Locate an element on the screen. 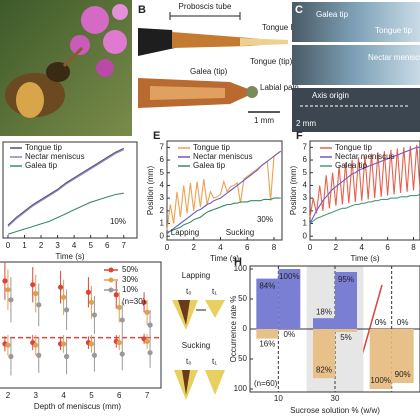 The height and width of the screenshot is (420, 420). scale-bar: 1 mm is located at coordinates (264, 120).